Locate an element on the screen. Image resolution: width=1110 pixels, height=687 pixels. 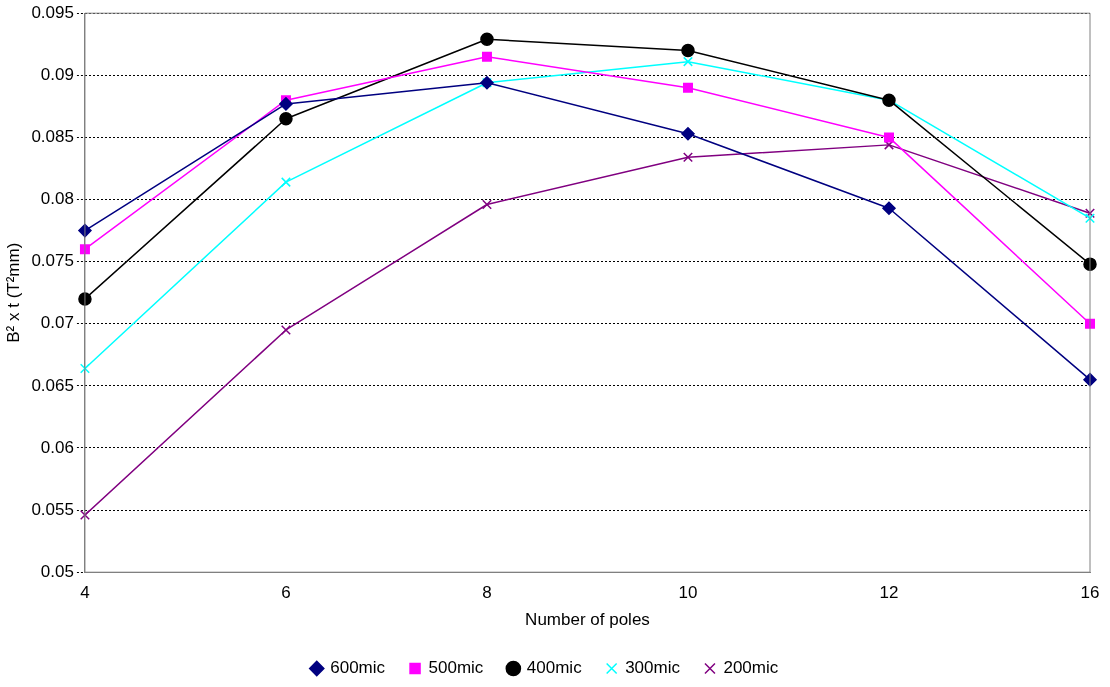
y-tick-label: 0.06 is located at coordinates (57, 447).